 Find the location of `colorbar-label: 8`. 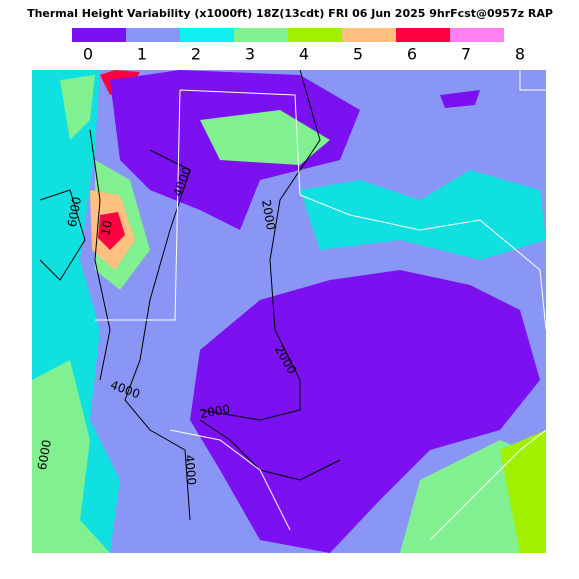

colorbar-label: 8 is located at coordinates (520, 54).